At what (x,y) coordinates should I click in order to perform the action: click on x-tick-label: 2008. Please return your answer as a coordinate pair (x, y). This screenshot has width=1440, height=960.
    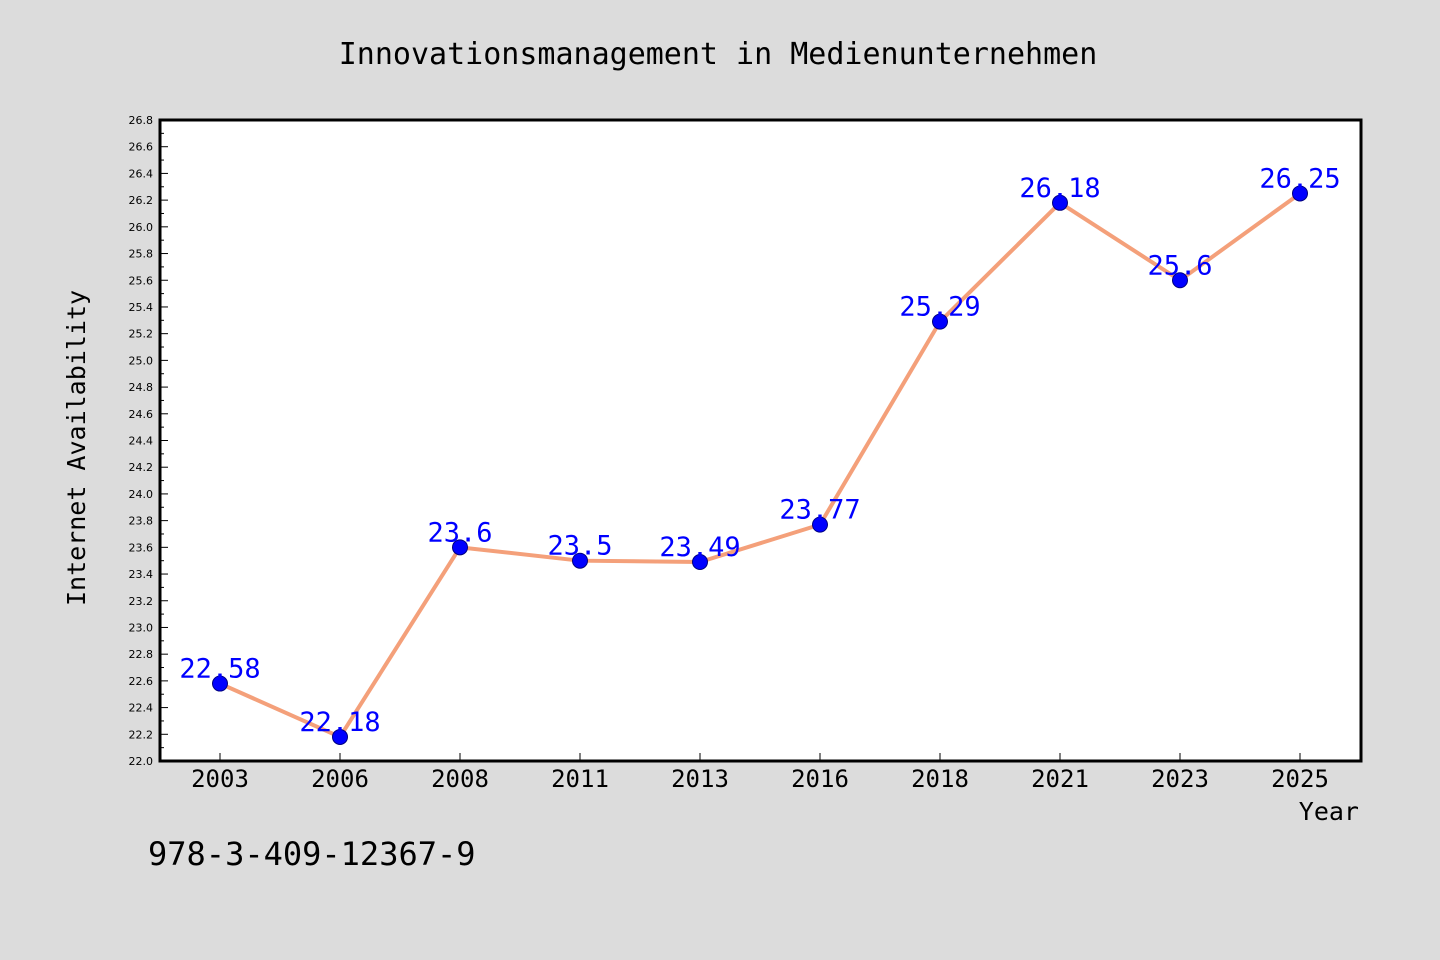
    Looking at the image, I should click on (460, 779).